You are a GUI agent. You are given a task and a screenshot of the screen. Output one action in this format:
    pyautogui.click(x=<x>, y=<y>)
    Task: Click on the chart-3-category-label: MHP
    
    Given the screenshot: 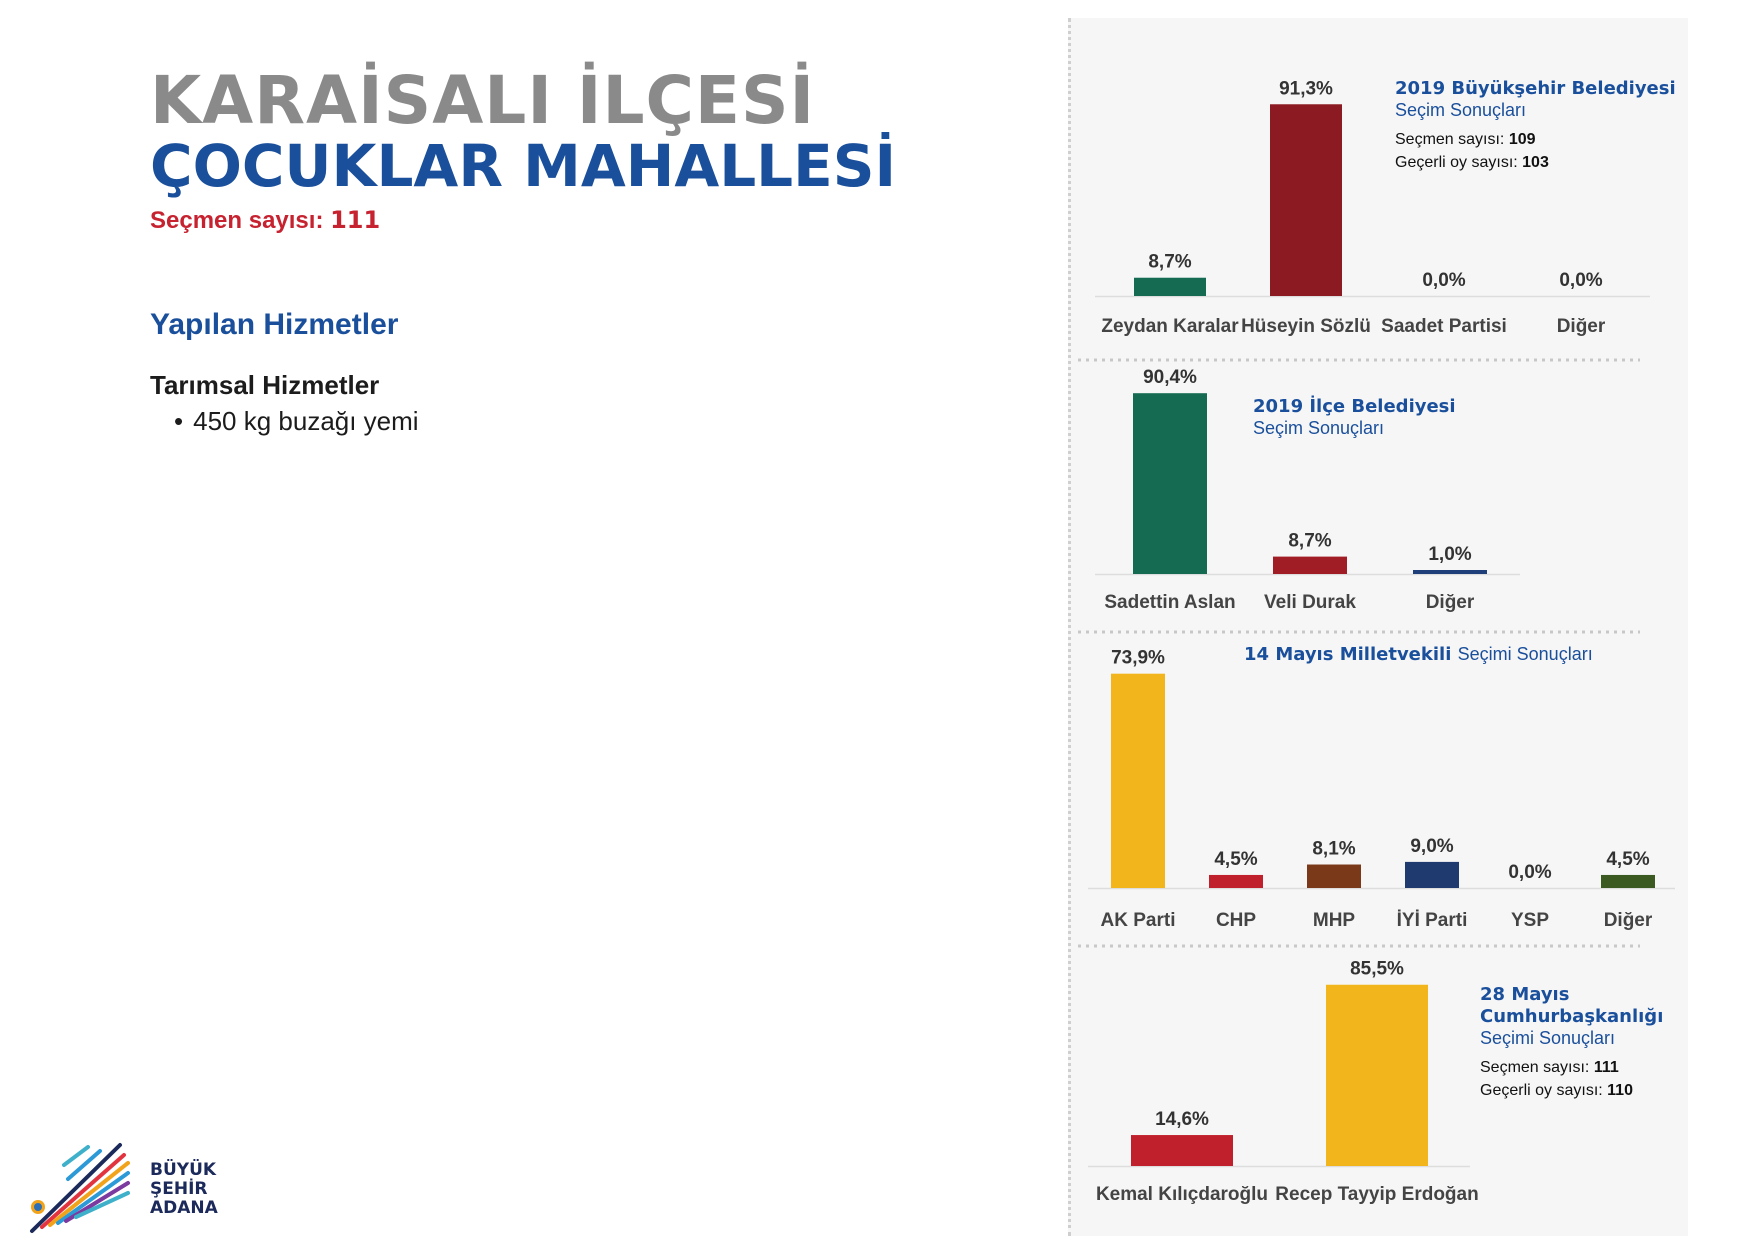 What is the action you would take?
    pyautogui.click(x=1334, y=920)
    